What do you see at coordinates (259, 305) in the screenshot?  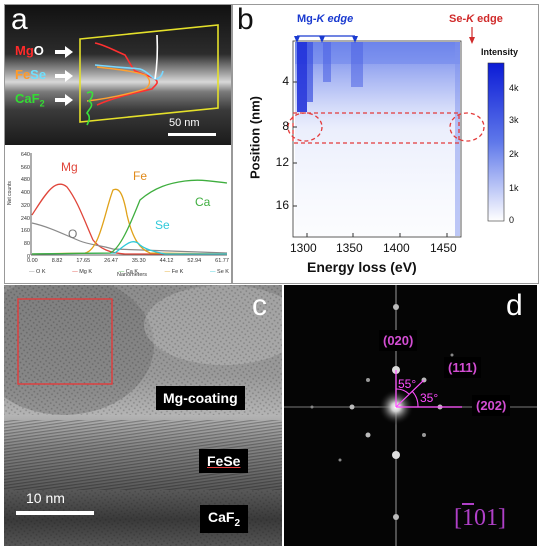 I see `panel-c-label: c` at bounding box center [259, 305].